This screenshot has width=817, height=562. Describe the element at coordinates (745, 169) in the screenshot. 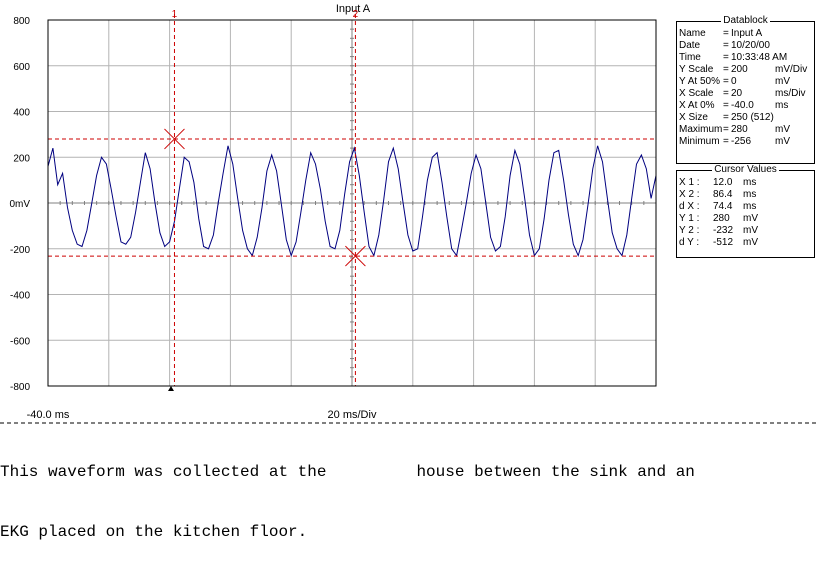

I see `cursor-values-title: Cursor Values` at that location.